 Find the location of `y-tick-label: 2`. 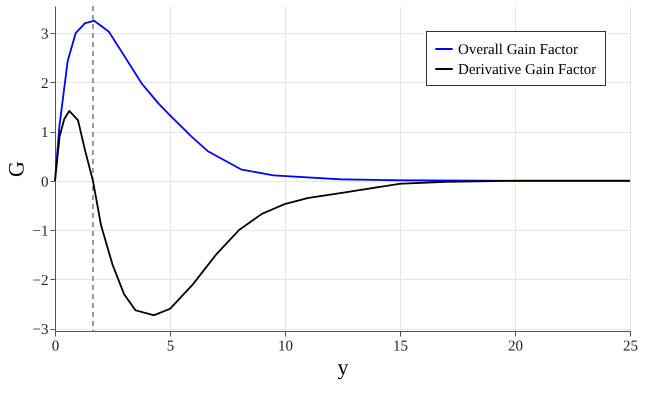

y-tick-label: 2 is located at coordinates (44, 84).